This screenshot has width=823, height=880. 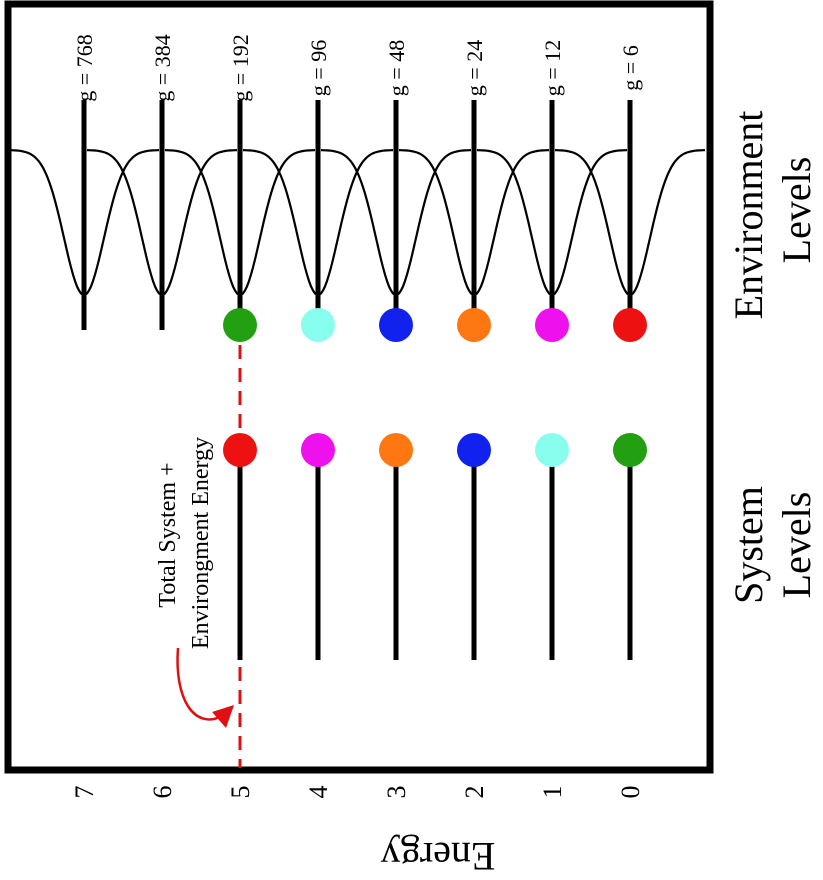 I want to click on energy-tick-7: 7, so click(x=84, y=792).